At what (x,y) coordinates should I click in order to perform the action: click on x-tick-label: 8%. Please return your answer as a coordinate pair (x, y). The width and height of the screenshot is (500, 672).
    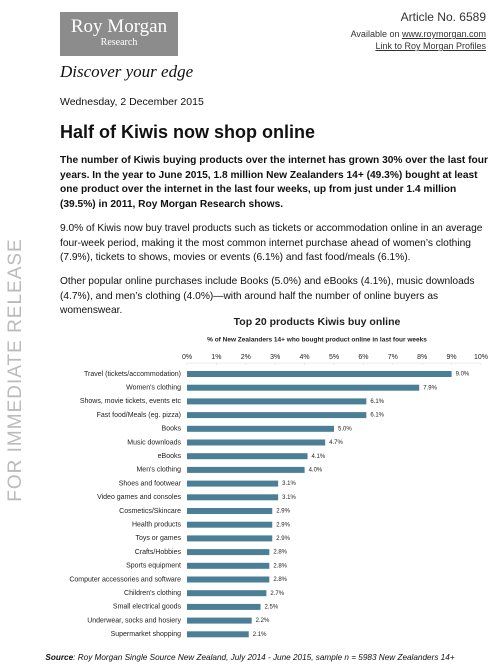
    Looking at the image, I should click on (422, 357).